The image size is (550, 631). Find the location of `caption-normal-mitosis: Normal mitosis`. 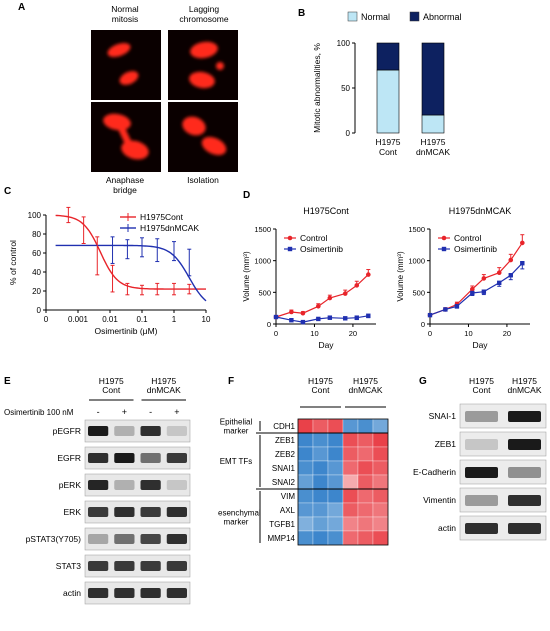

caption-normal-mitosis: Normal mitosis is located at coordinates (125, 14).